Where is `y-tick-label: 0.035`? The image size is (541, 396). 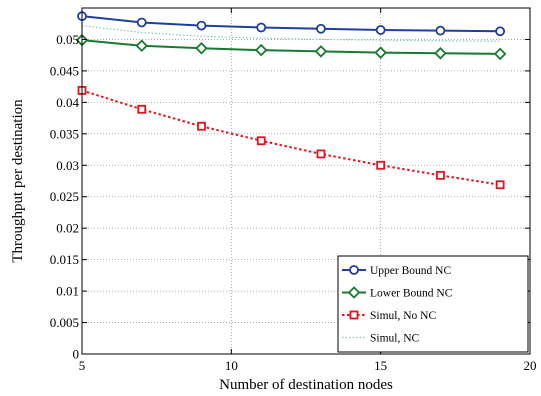
y-tick-label: 0.035 is located at coordinates (64, 133).